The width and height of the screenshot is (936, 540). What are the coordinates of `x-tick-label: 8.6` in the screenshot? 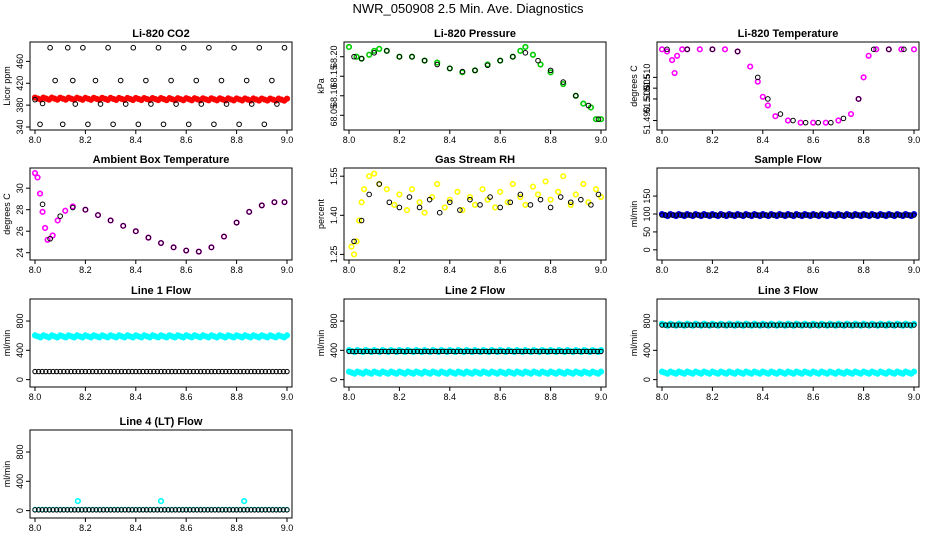 It's located at (500, 397).